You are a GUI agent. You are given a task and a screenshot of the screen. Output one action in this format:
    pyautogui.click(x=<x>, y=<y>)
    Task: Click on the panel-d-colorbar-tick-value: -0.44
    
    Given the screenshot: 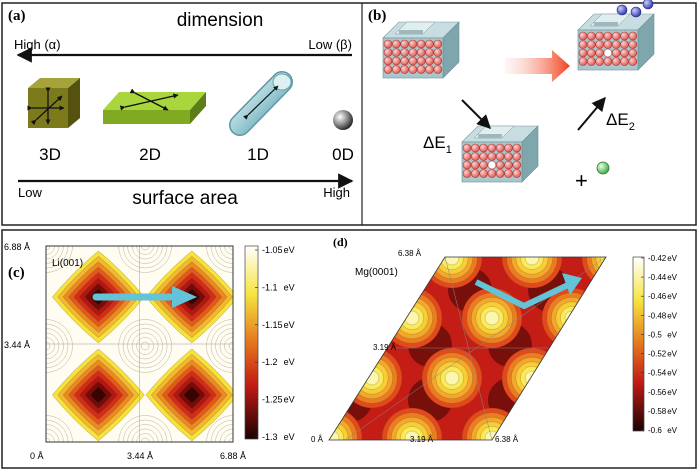 What is the action you would take?
    pyautogui.click(x=657, y=277)
    